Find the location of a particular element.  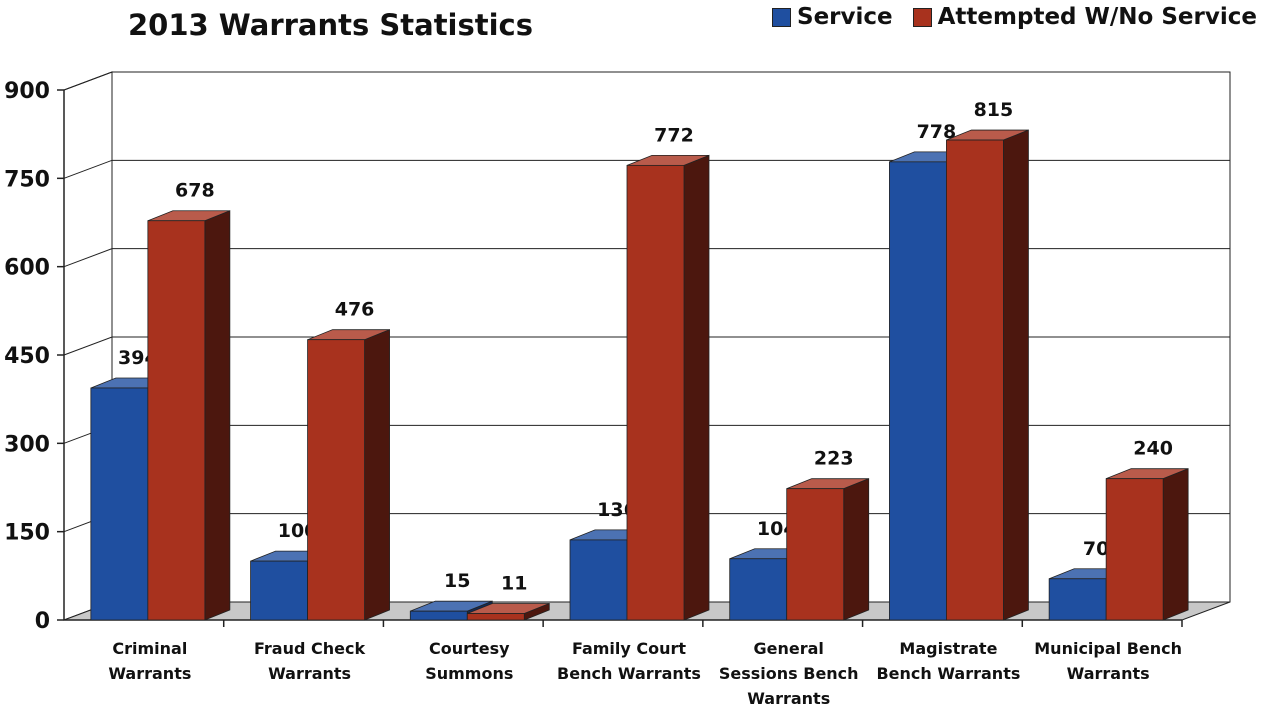

legend-item-service: Service is located at coordinates (832, 17).